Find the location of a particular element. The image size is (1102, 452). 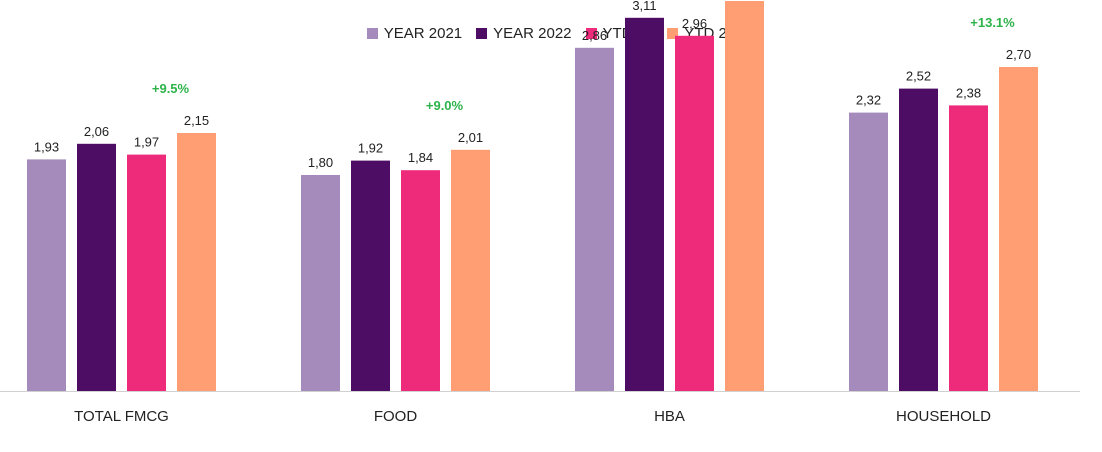

category-label: HBA is located at coordinates (669, 416).